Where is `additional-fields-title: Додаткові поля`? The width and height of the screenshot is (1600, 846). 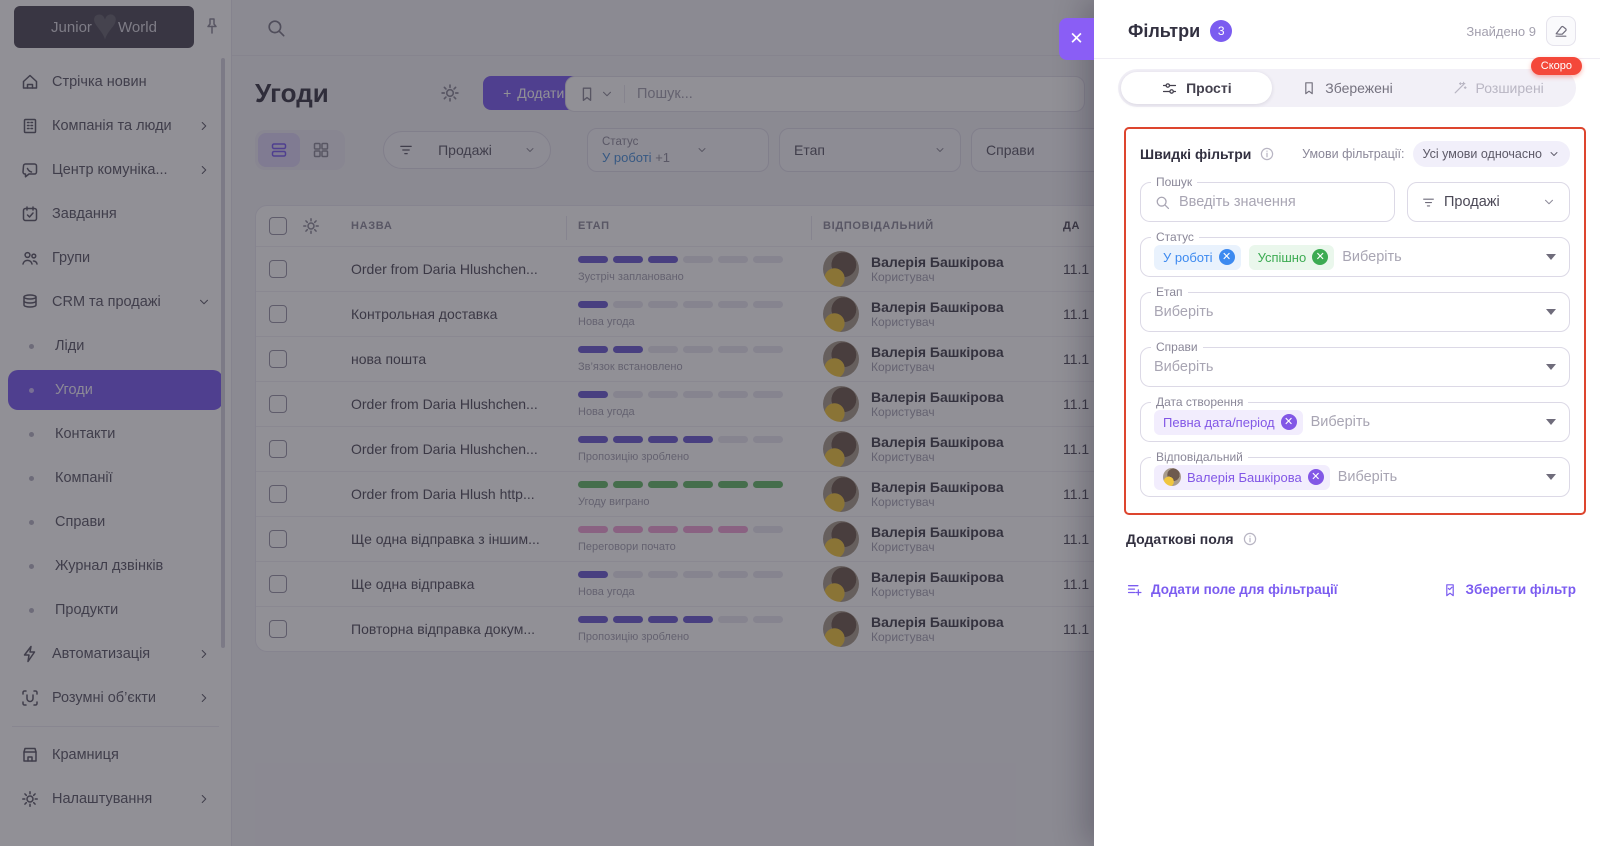 additional-fields-title: Додаткові поля is located at coordinates (1180, 539).